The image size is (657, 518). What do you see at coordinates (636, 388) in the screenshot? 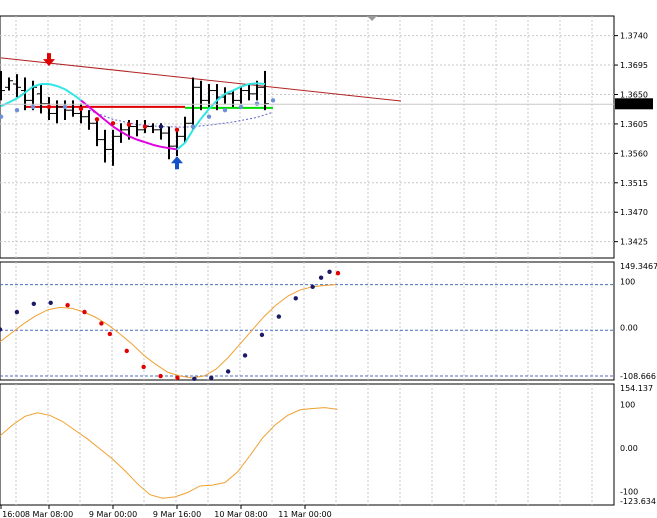
I see `osc2-tick-label: 154.137` at bounding box center [636, 388].